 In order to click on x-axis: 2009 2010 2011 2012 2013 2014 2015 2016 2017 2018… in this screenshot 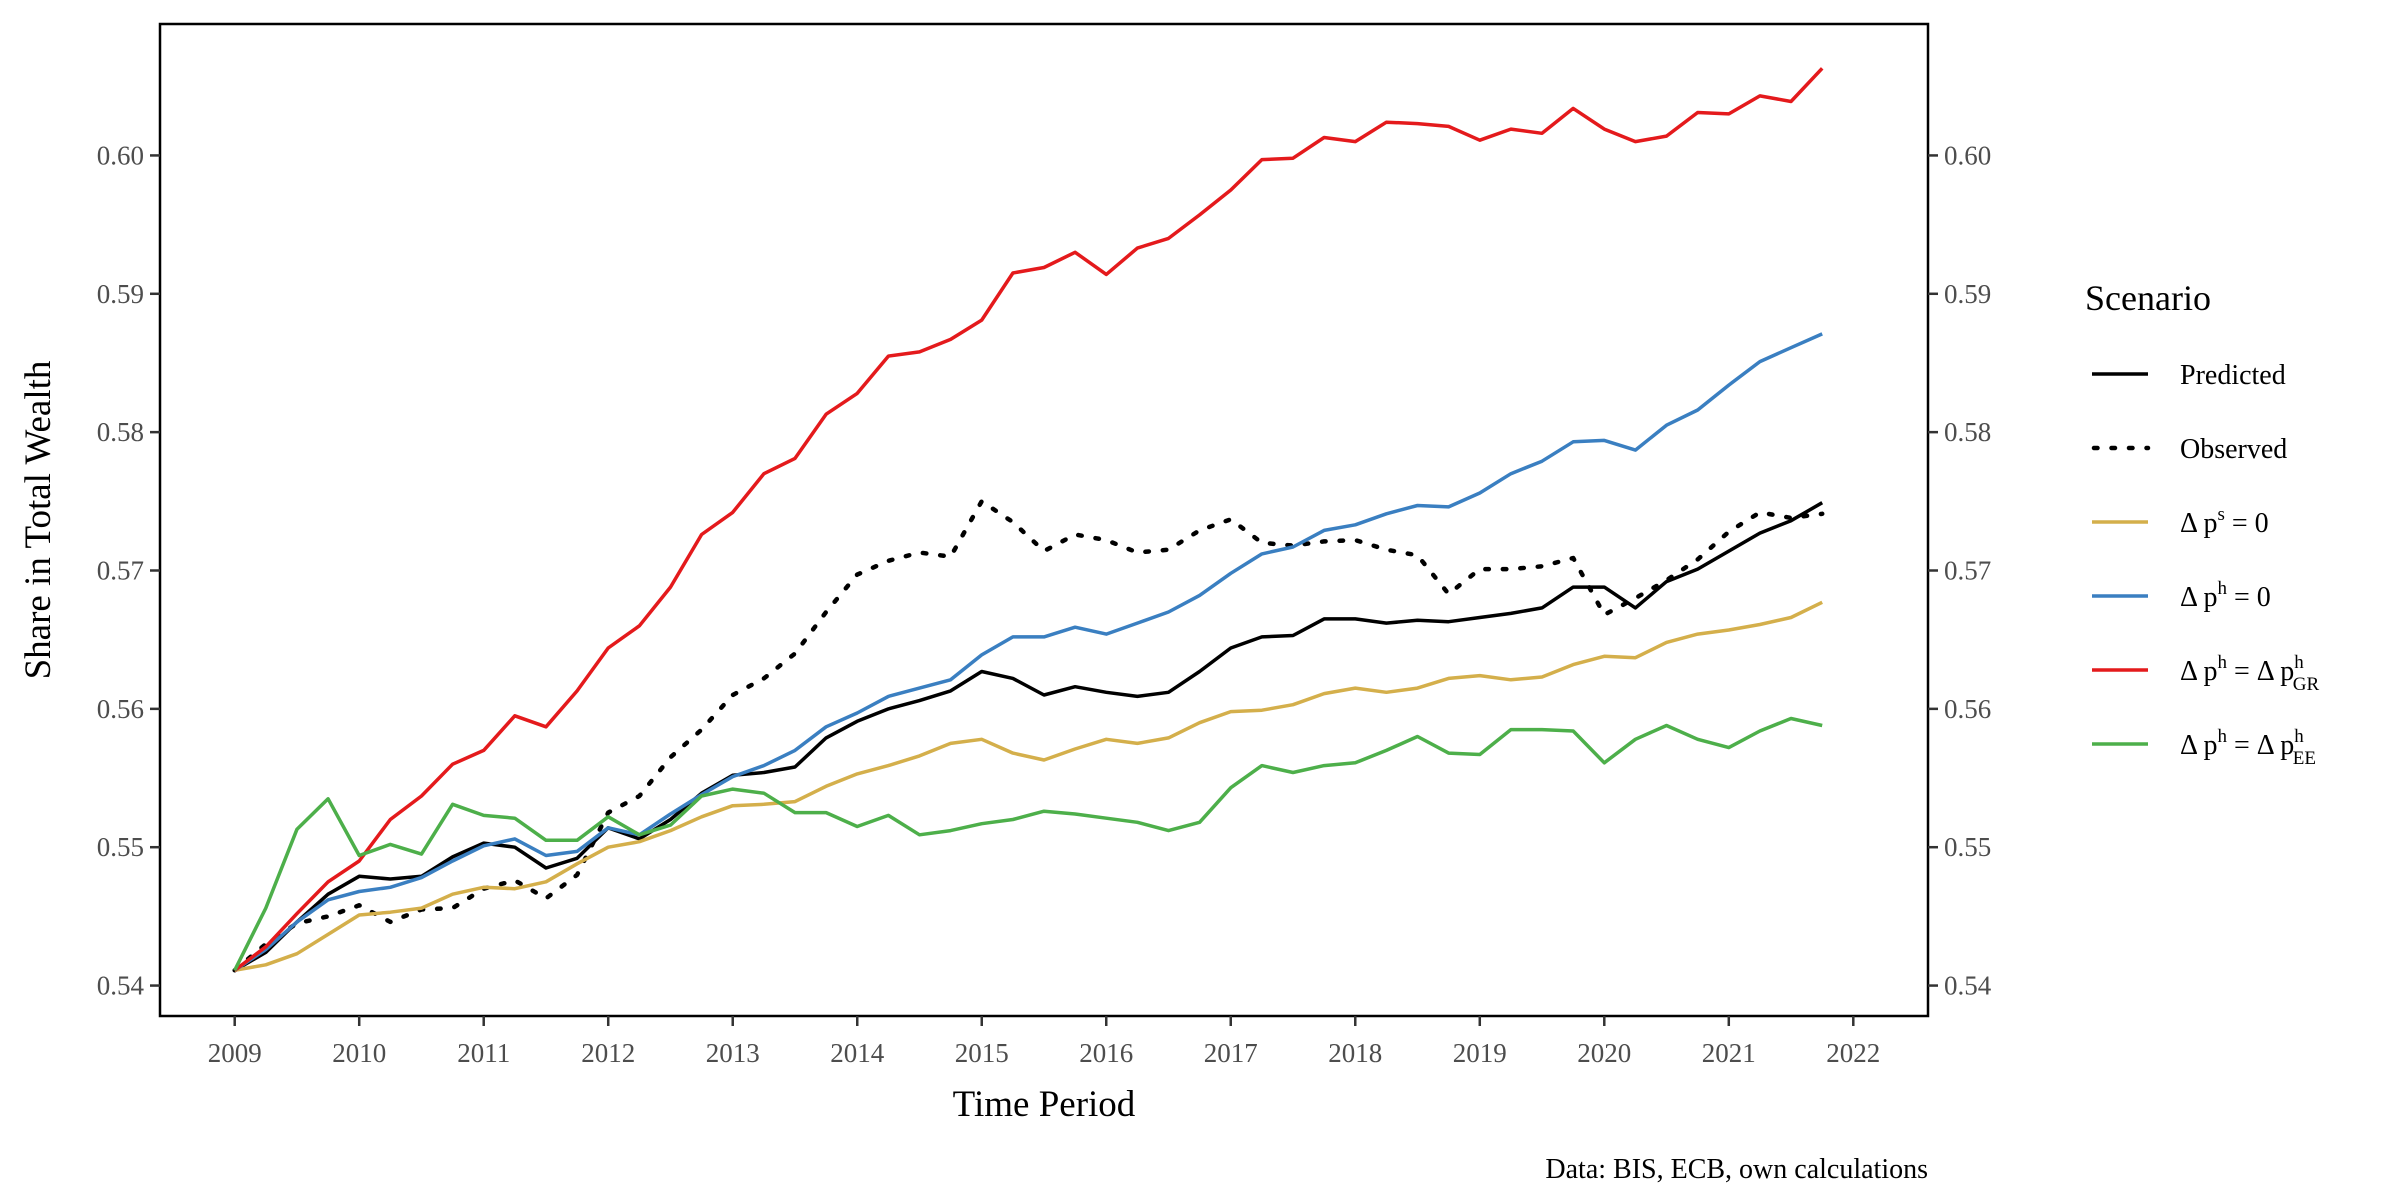, I will do `click(1044, 1042)`.